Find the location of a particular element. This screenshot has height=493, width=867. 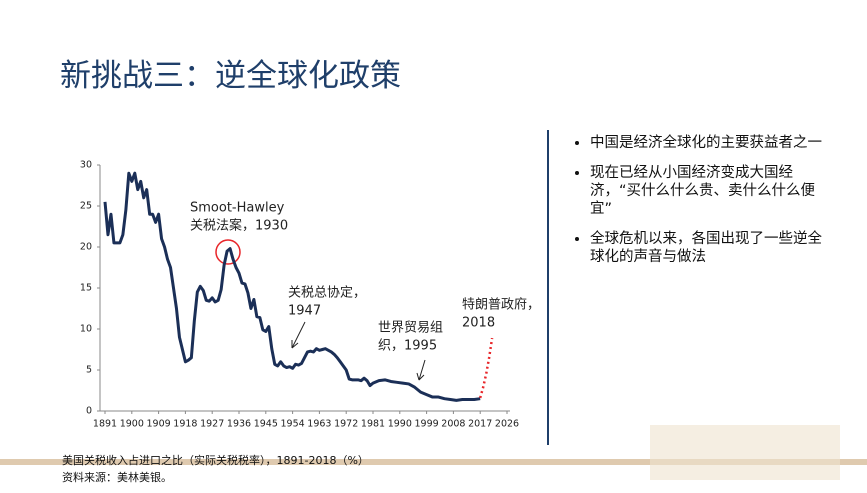

slide-title: 新挑战三：逆全球化政策 is located at coordinates (230, 76).